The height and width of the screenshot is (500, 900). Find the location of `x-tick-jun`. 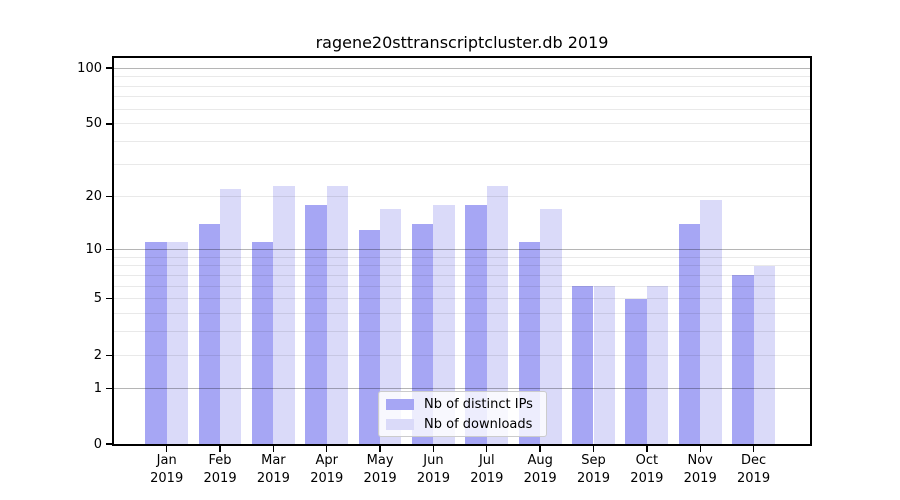

x-tick-jun is located at coordinates (433, 449).